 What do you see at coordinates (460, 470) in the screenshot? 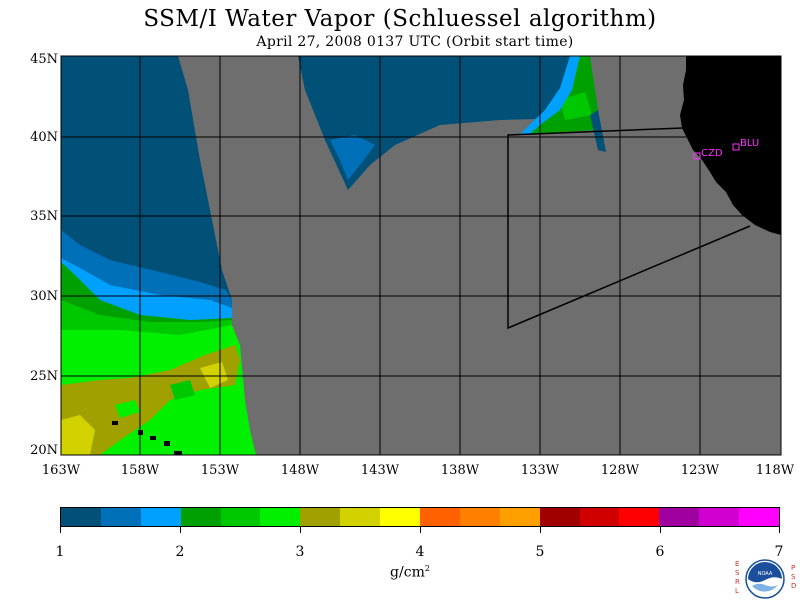
I see `lon-label: 138W` at bounding box center [460, 470].